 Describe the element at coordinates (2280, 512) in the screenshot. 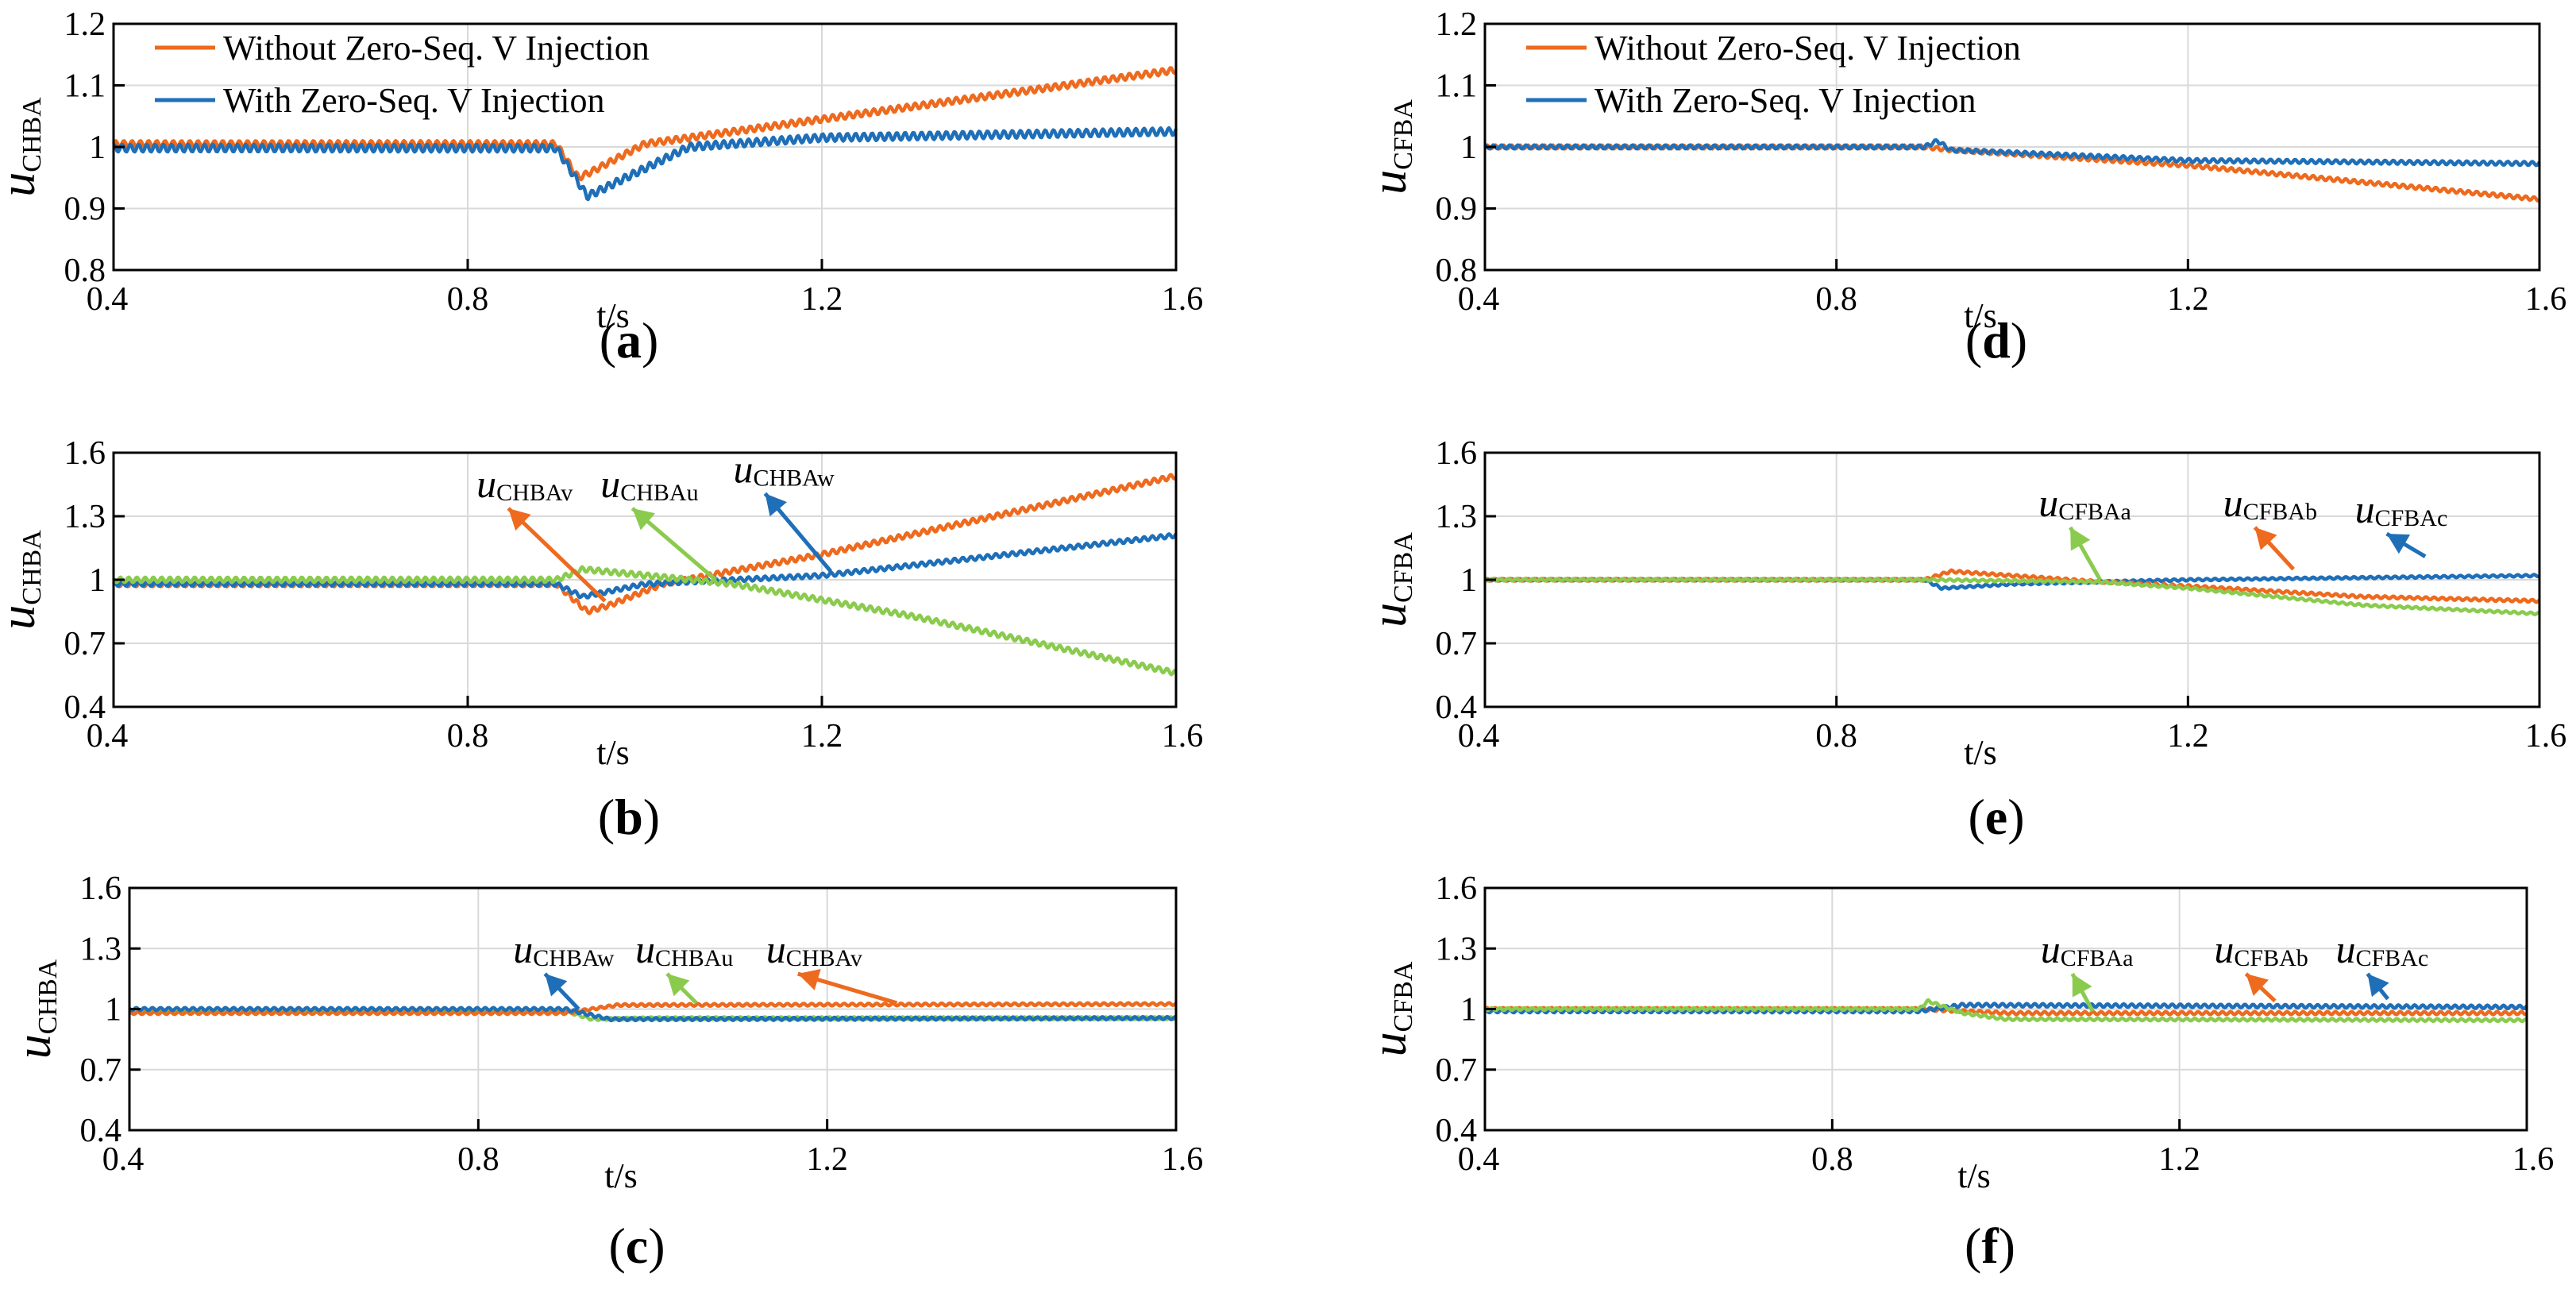

I see `annotation-label-subscript: CFBAb` at that location.